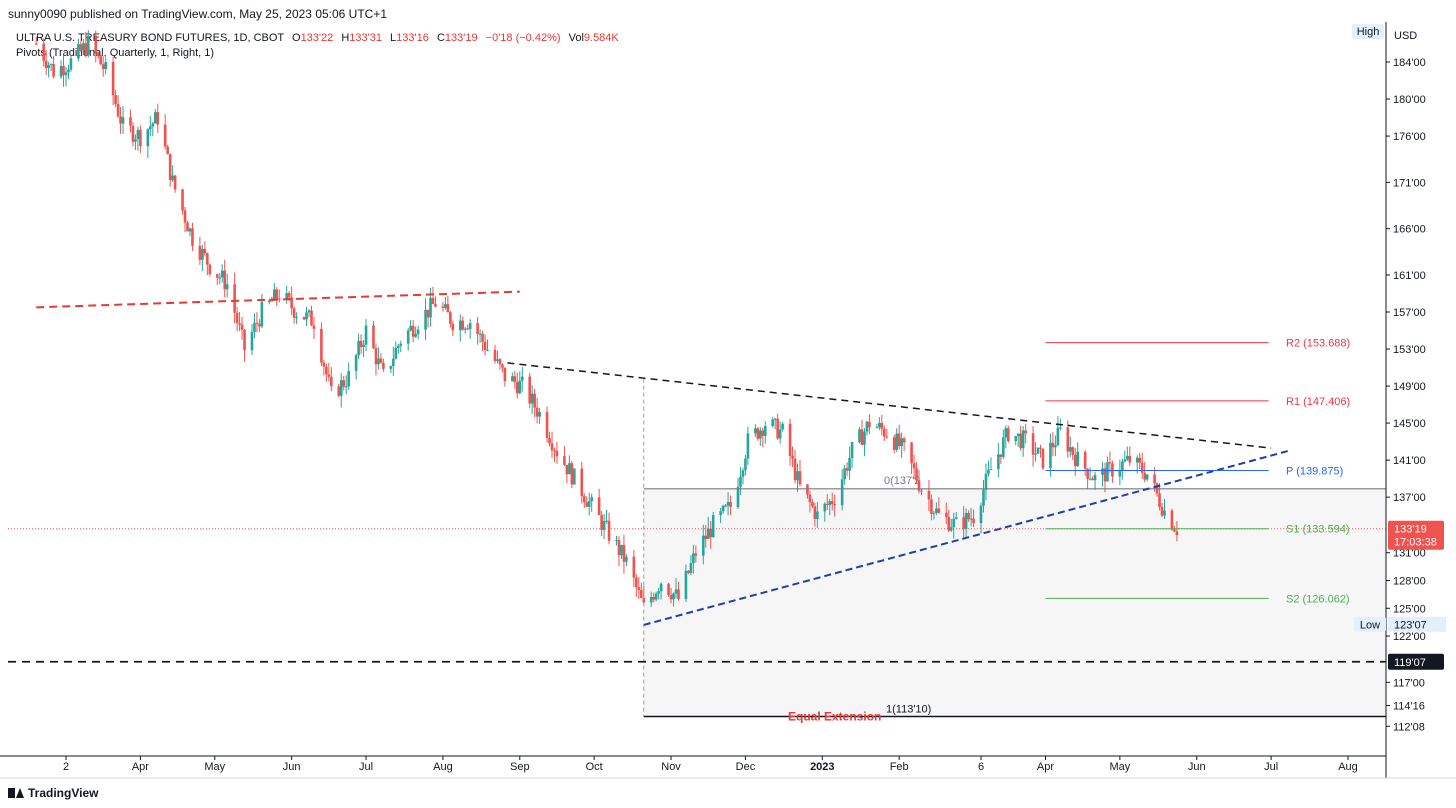  I want to click on pivot-label-p: P (139.875), so click(1314, 472).